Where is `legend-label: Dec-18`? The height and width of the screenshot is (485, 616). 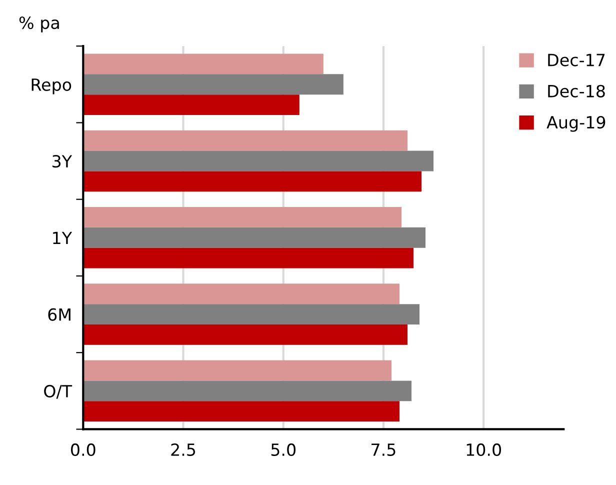 legend-label: Dec-18 is located at coordinates (576, 91).